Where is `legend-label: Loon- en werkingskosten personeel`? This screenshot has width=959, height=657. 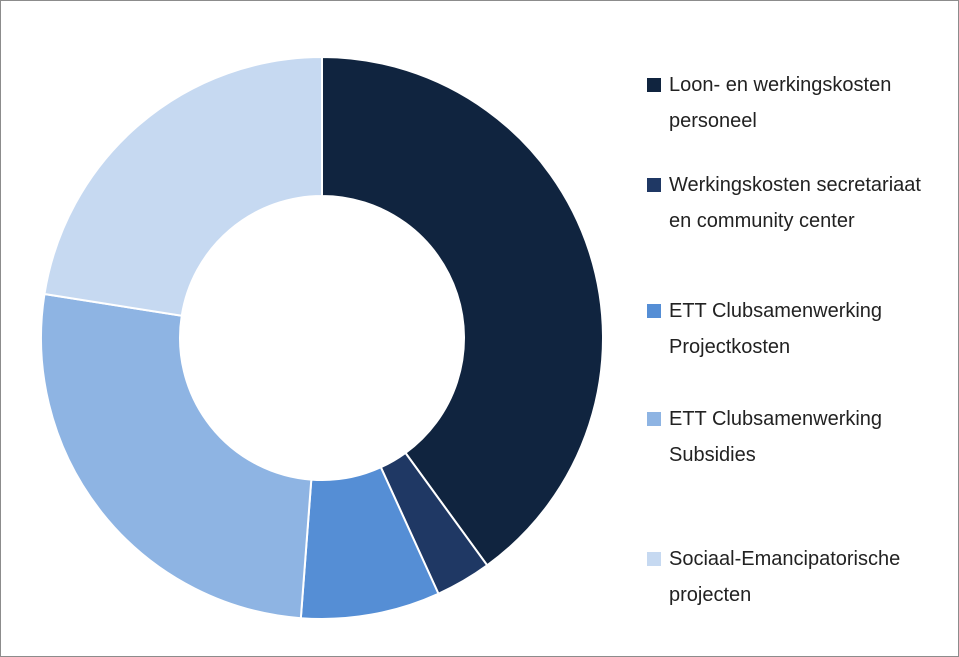
legend-label: Loon- en werkingskosten personeel is located at coordinates (780, 103).